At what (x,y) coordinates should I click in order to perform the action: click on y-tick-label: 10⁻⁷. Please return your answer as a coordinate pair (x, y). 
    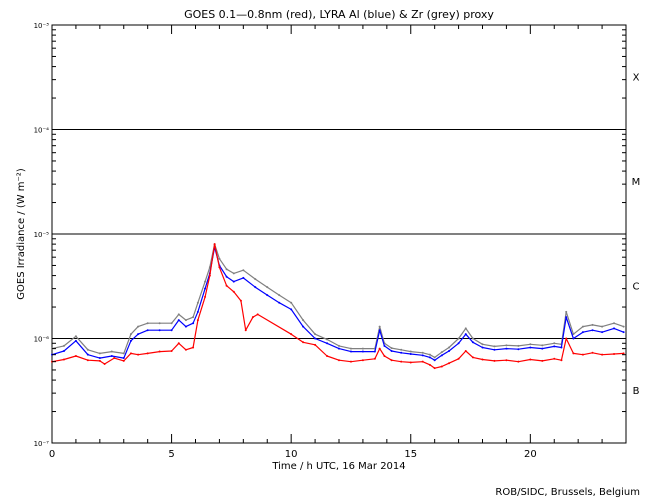
    Looking at the image, I should click on (42, 444).